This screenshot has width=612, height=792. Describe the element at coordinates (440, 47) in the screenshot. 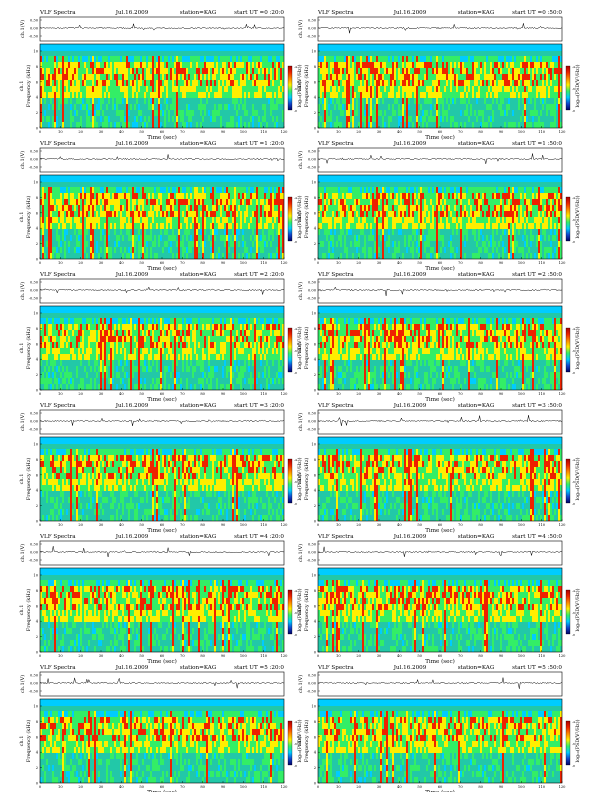

I see `spectrogram-top-band` at that location.